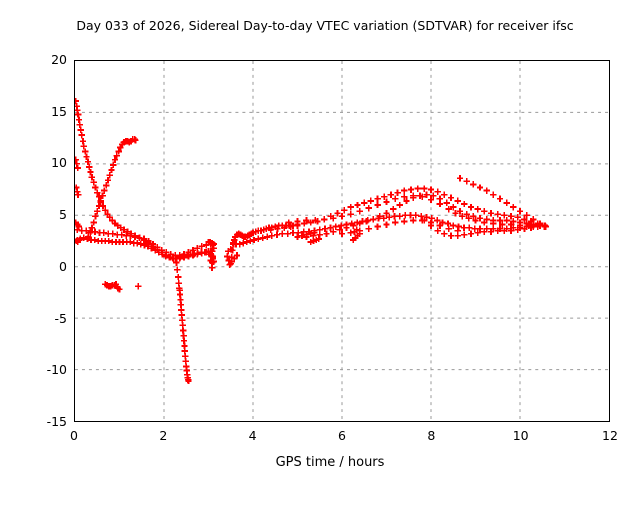 This screenshot has height=523, width=640. Describe the element at coordinates (59, 59) in the screenshot. I see `y-tick-label: 20` at that location.